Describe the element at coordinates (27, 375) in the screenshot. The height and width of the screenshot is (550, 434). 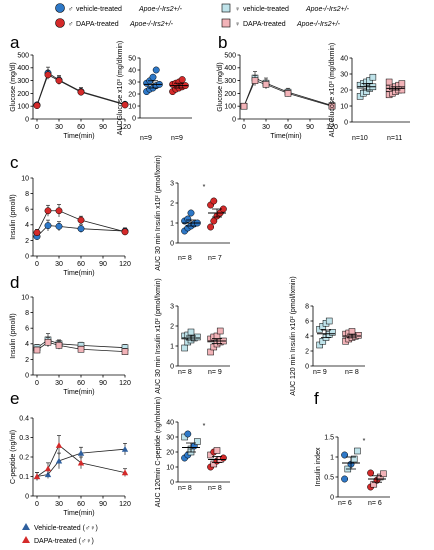
I see `d_line-ytick-label: 0` at that location.